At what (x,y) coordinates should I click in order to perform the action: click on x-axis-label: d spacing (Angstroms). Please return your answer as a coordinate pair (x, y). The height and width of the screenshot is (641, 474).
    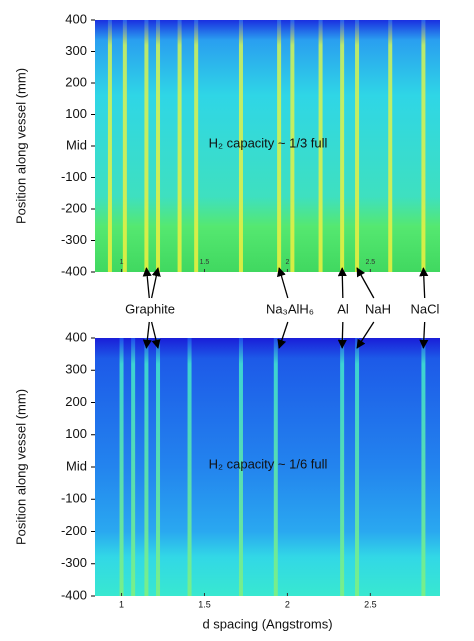
    Looking at the image, I should click on (267, 623).